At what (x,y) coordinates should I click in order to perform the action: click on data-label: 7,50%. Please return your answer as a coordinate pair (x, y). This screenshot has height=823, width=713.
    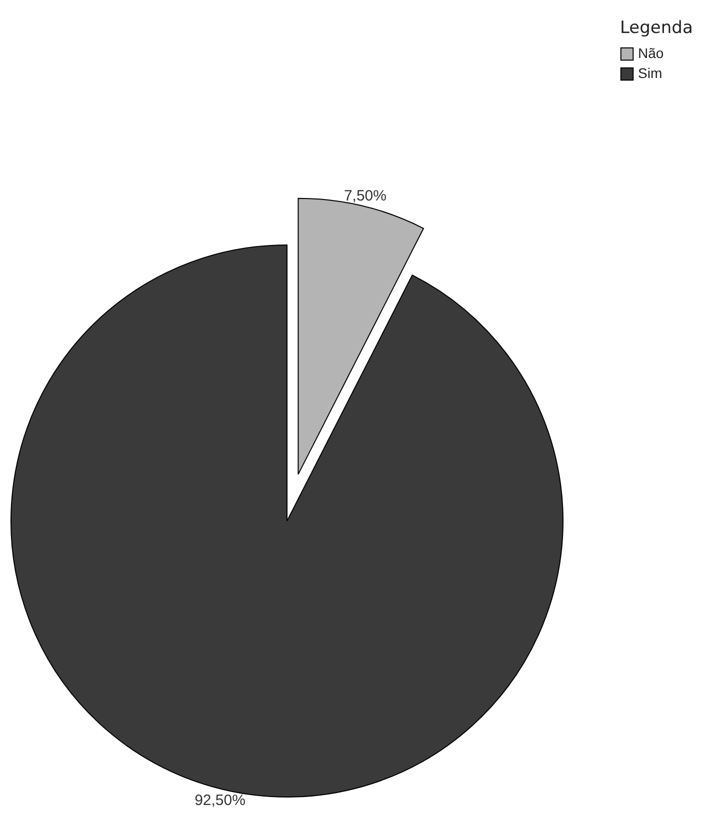
    Looking at the image, I should click on (365, 195).